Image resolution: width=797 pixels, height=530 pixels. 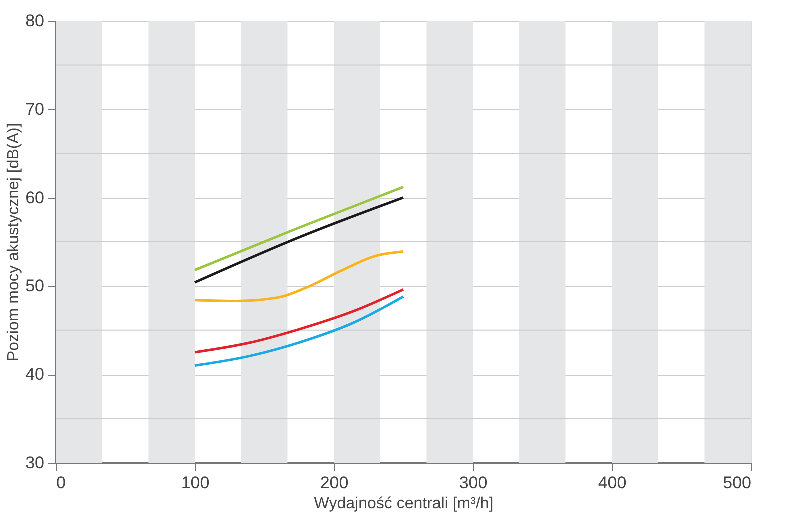 I want to click on x-tick-label: 500, so click(x=737, y=483).